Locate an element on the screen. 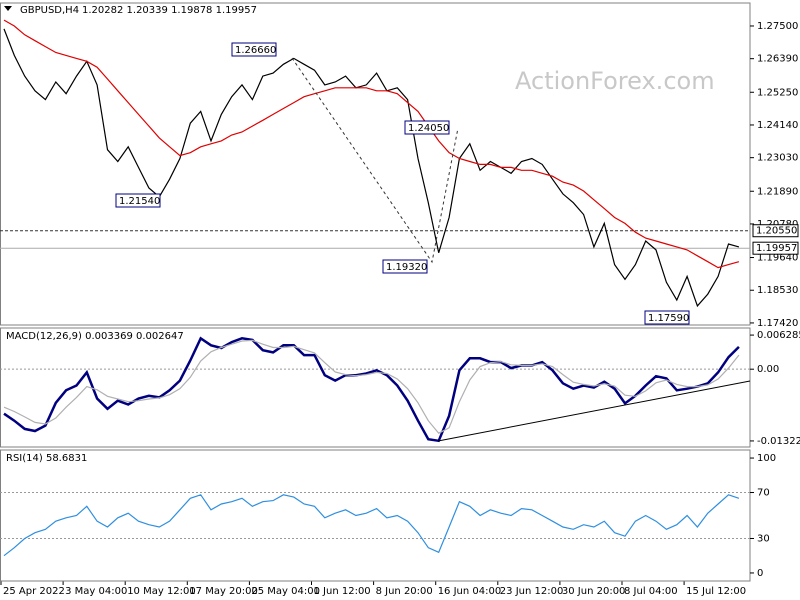 This screenshot has width=800, height=600. x-tick-label: 23 Jun 12:00 is located at coordinates (532, 591).